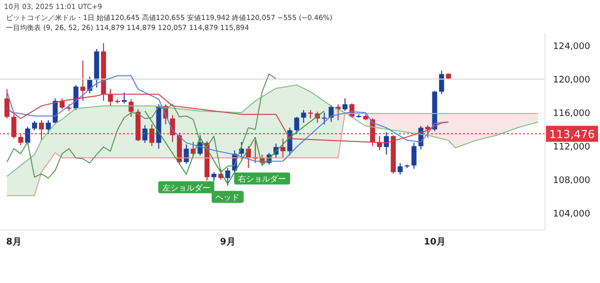 This screenshot has height=283, width=600. I want to click on y-tick-label: 112,000, so click(571, 147).